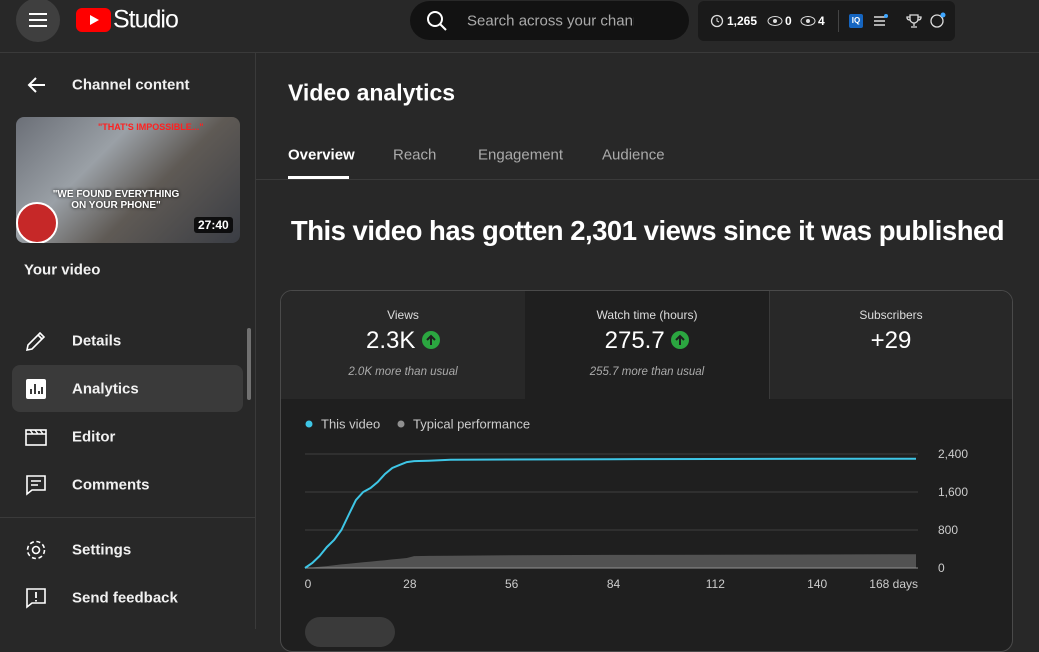 This screenshot has width=1039, height=652. What do you see at coordinates (953, 492) in the screenshot?
I see `y-tick-label: 1,600` at bounding box center [953, 492].